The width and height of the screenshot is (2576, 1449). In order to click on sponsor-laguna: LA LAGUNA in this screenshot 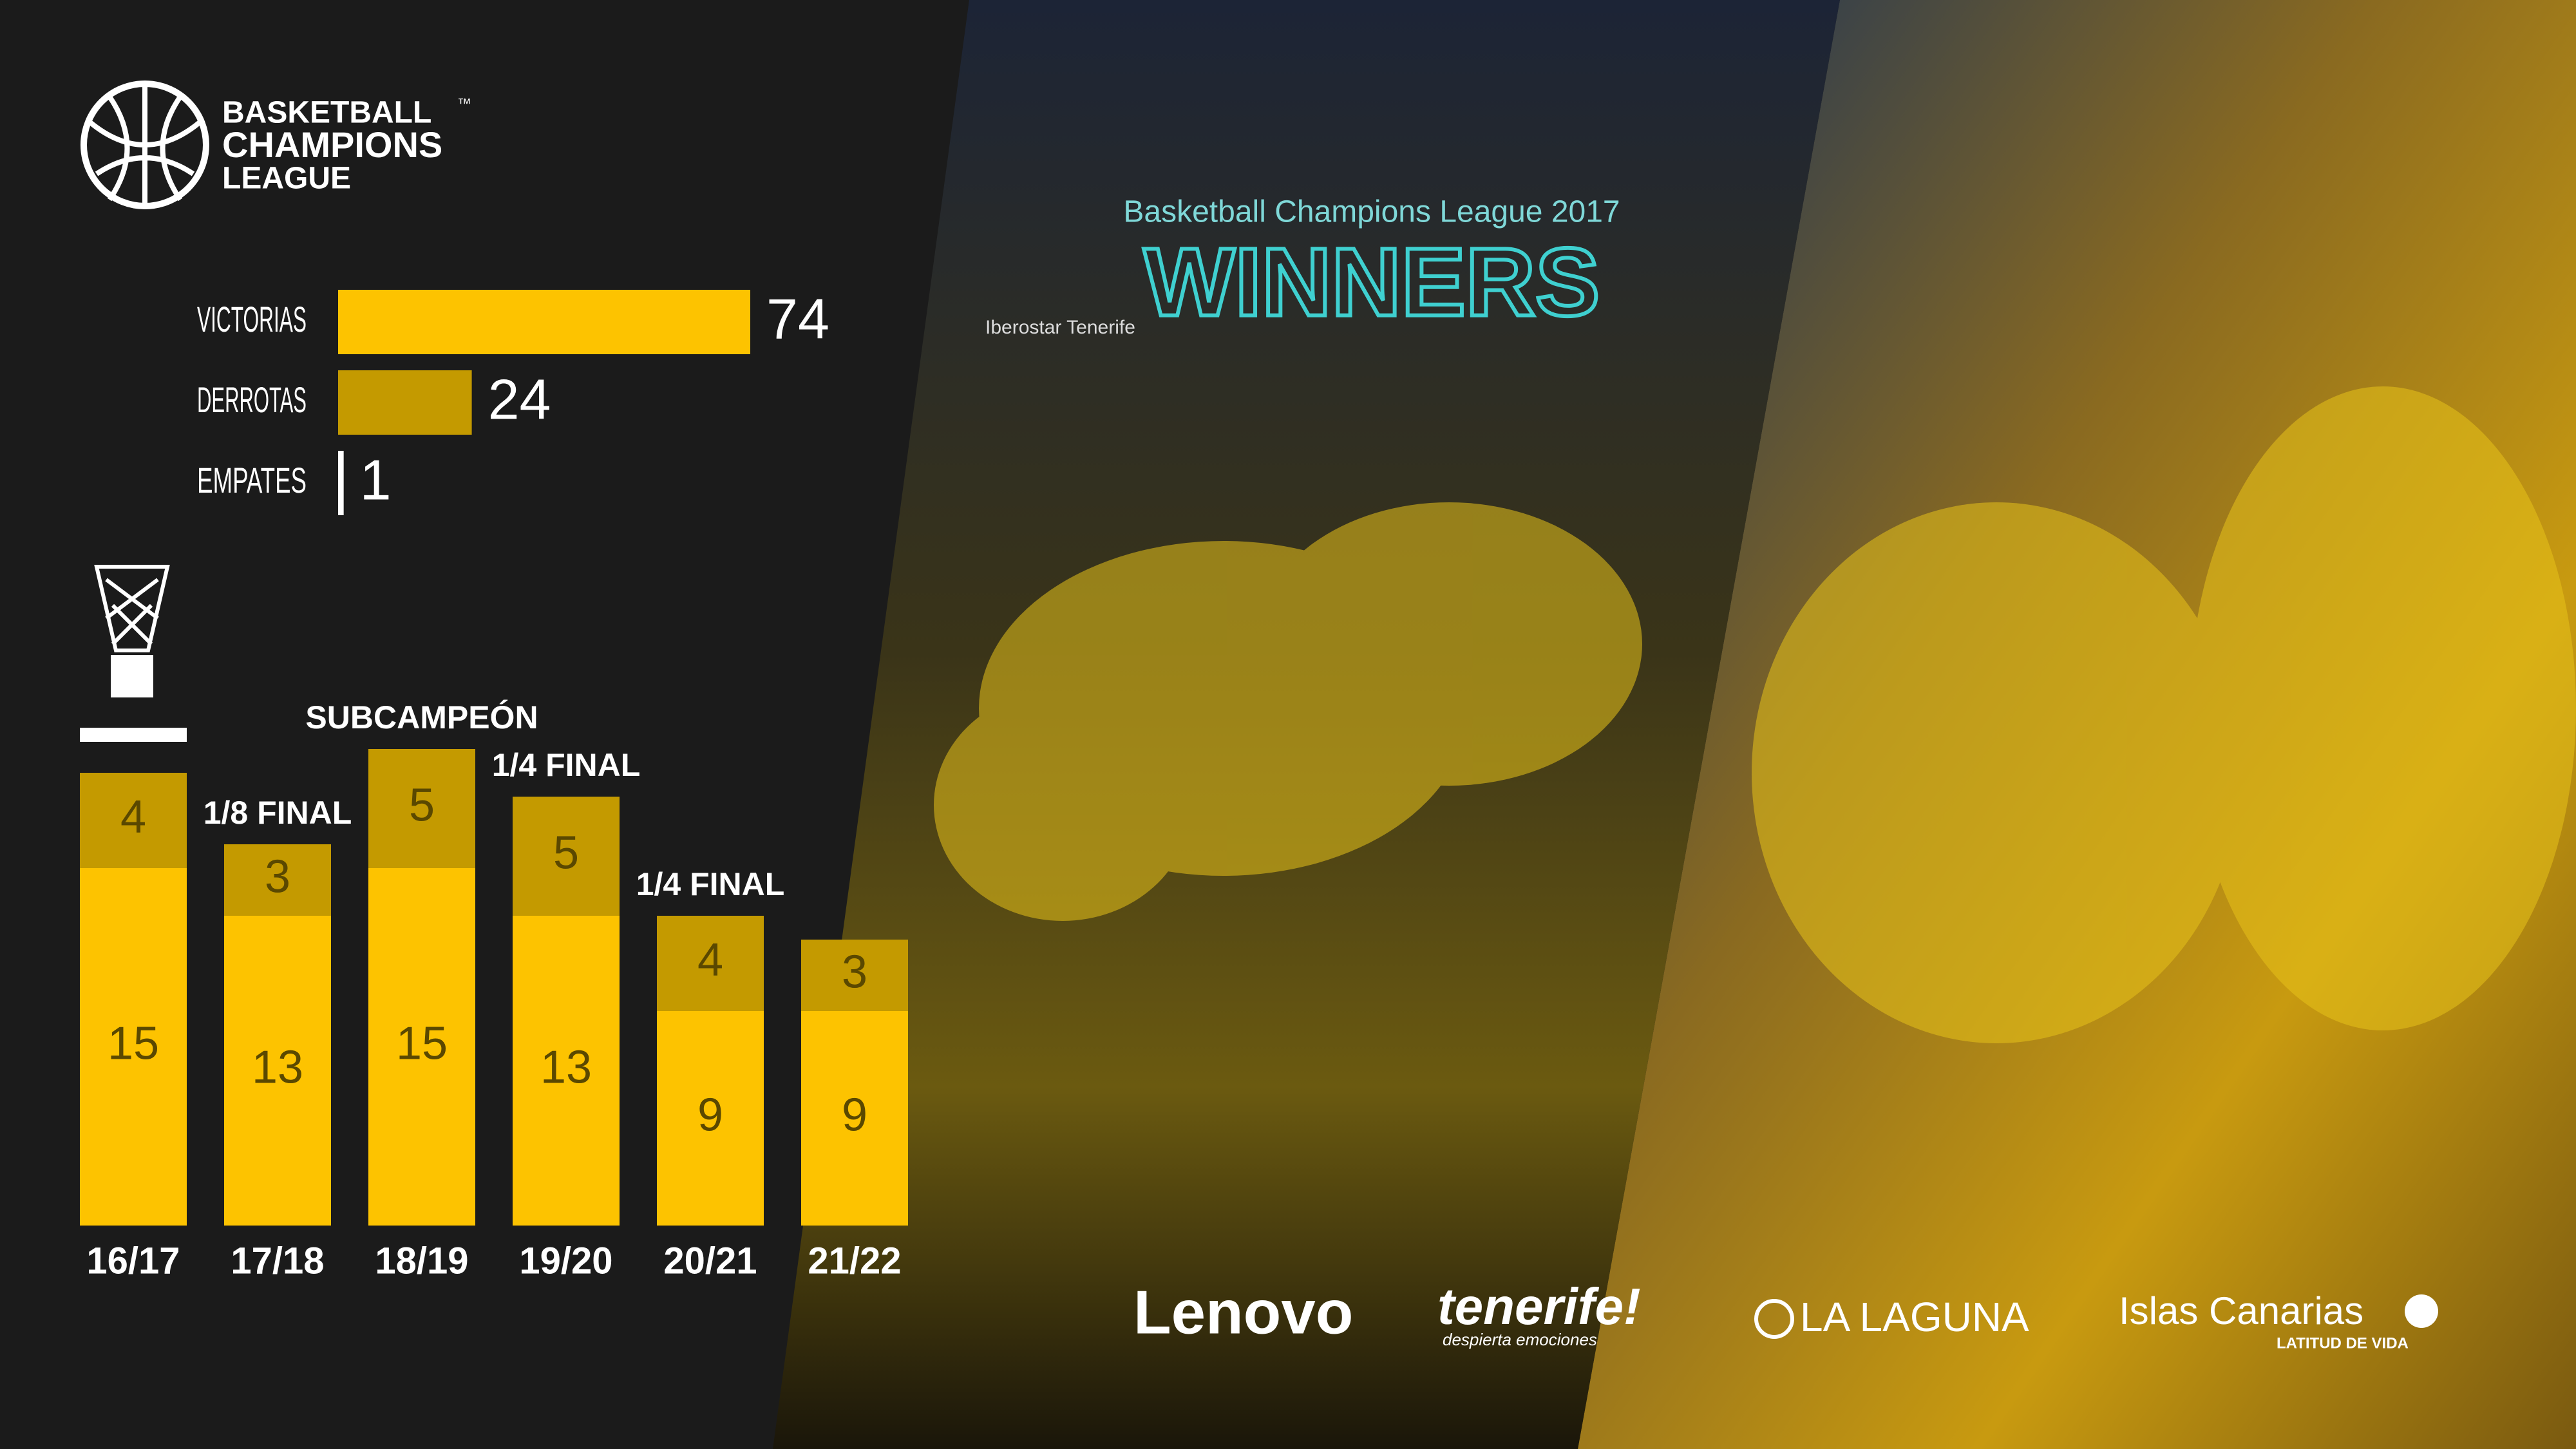, I will do `click(1915, 1317)`.